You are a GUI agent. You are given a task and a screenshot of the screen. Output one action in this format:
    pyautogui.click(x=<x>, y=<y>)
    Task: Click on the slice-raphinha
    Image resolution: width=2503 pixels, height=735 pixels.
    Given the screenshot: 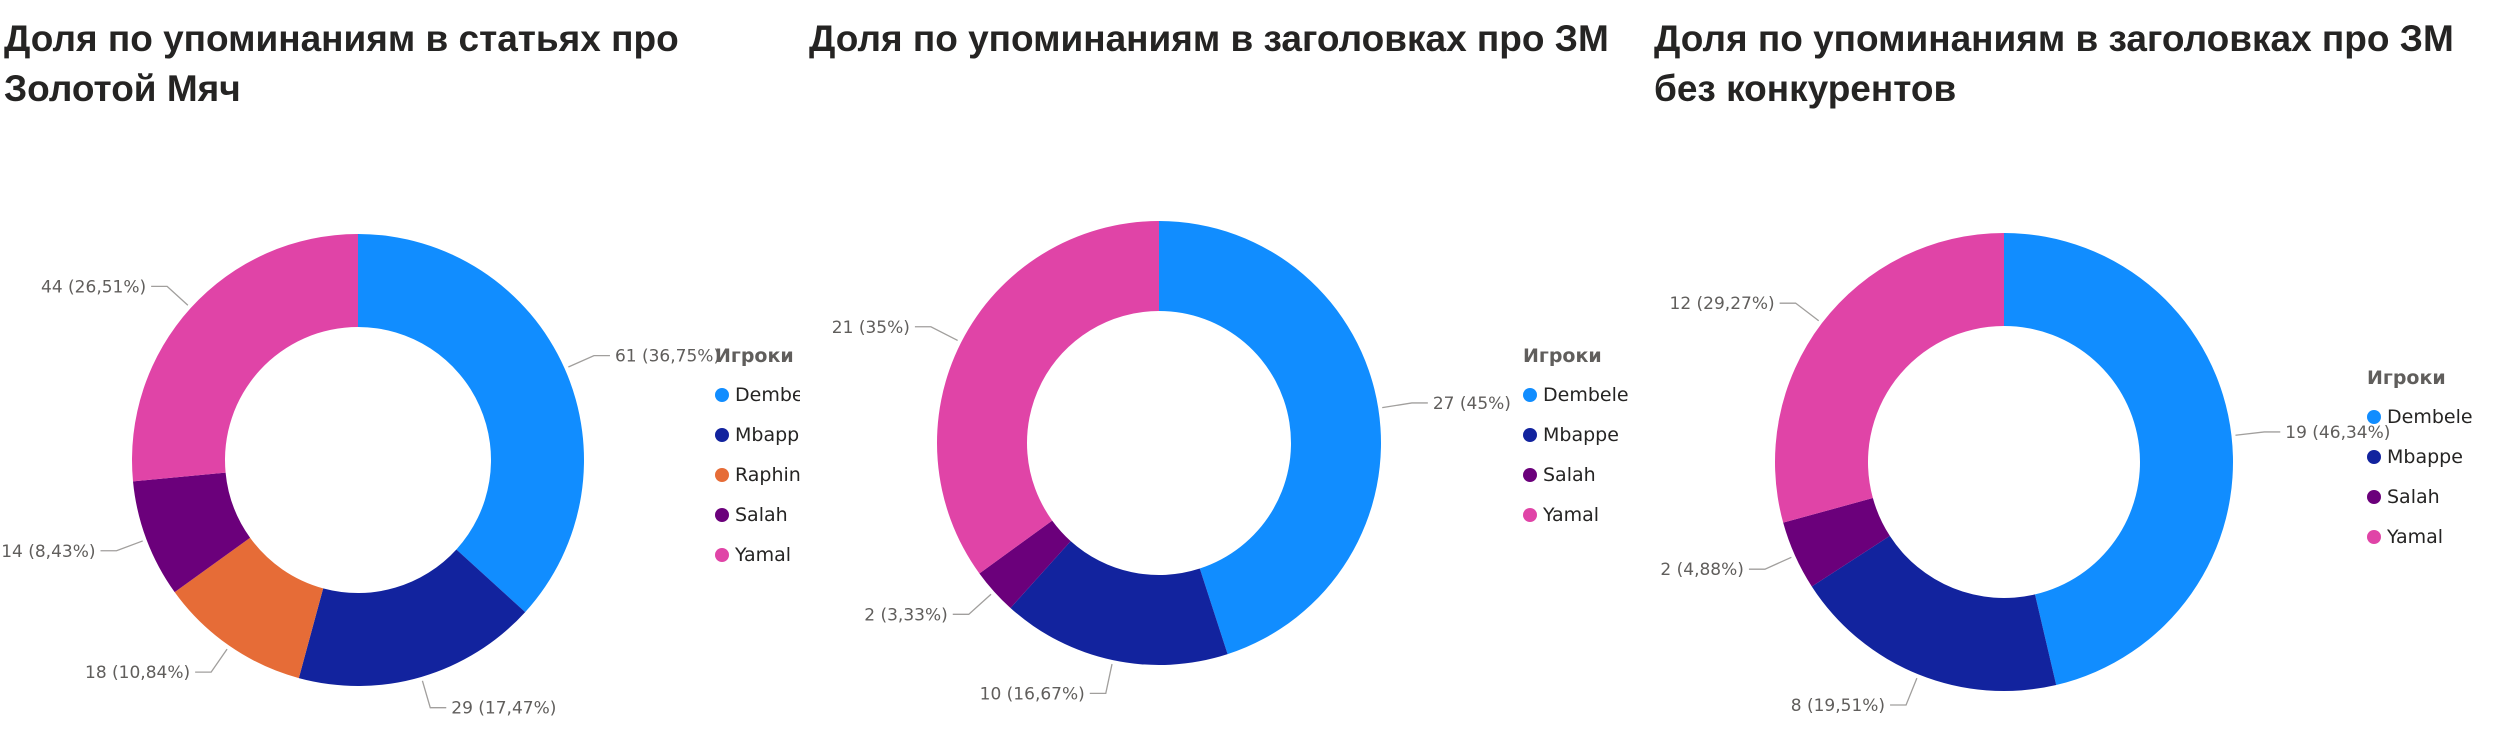 What is the action you would take?
    pyautogui.click(x=249, y=608)
    